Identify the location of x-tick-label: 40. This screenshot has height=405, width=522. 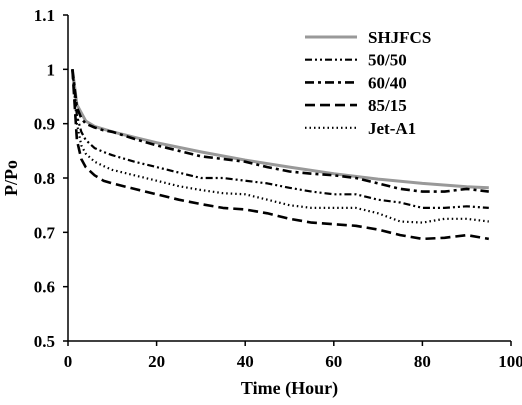
(245, 361).